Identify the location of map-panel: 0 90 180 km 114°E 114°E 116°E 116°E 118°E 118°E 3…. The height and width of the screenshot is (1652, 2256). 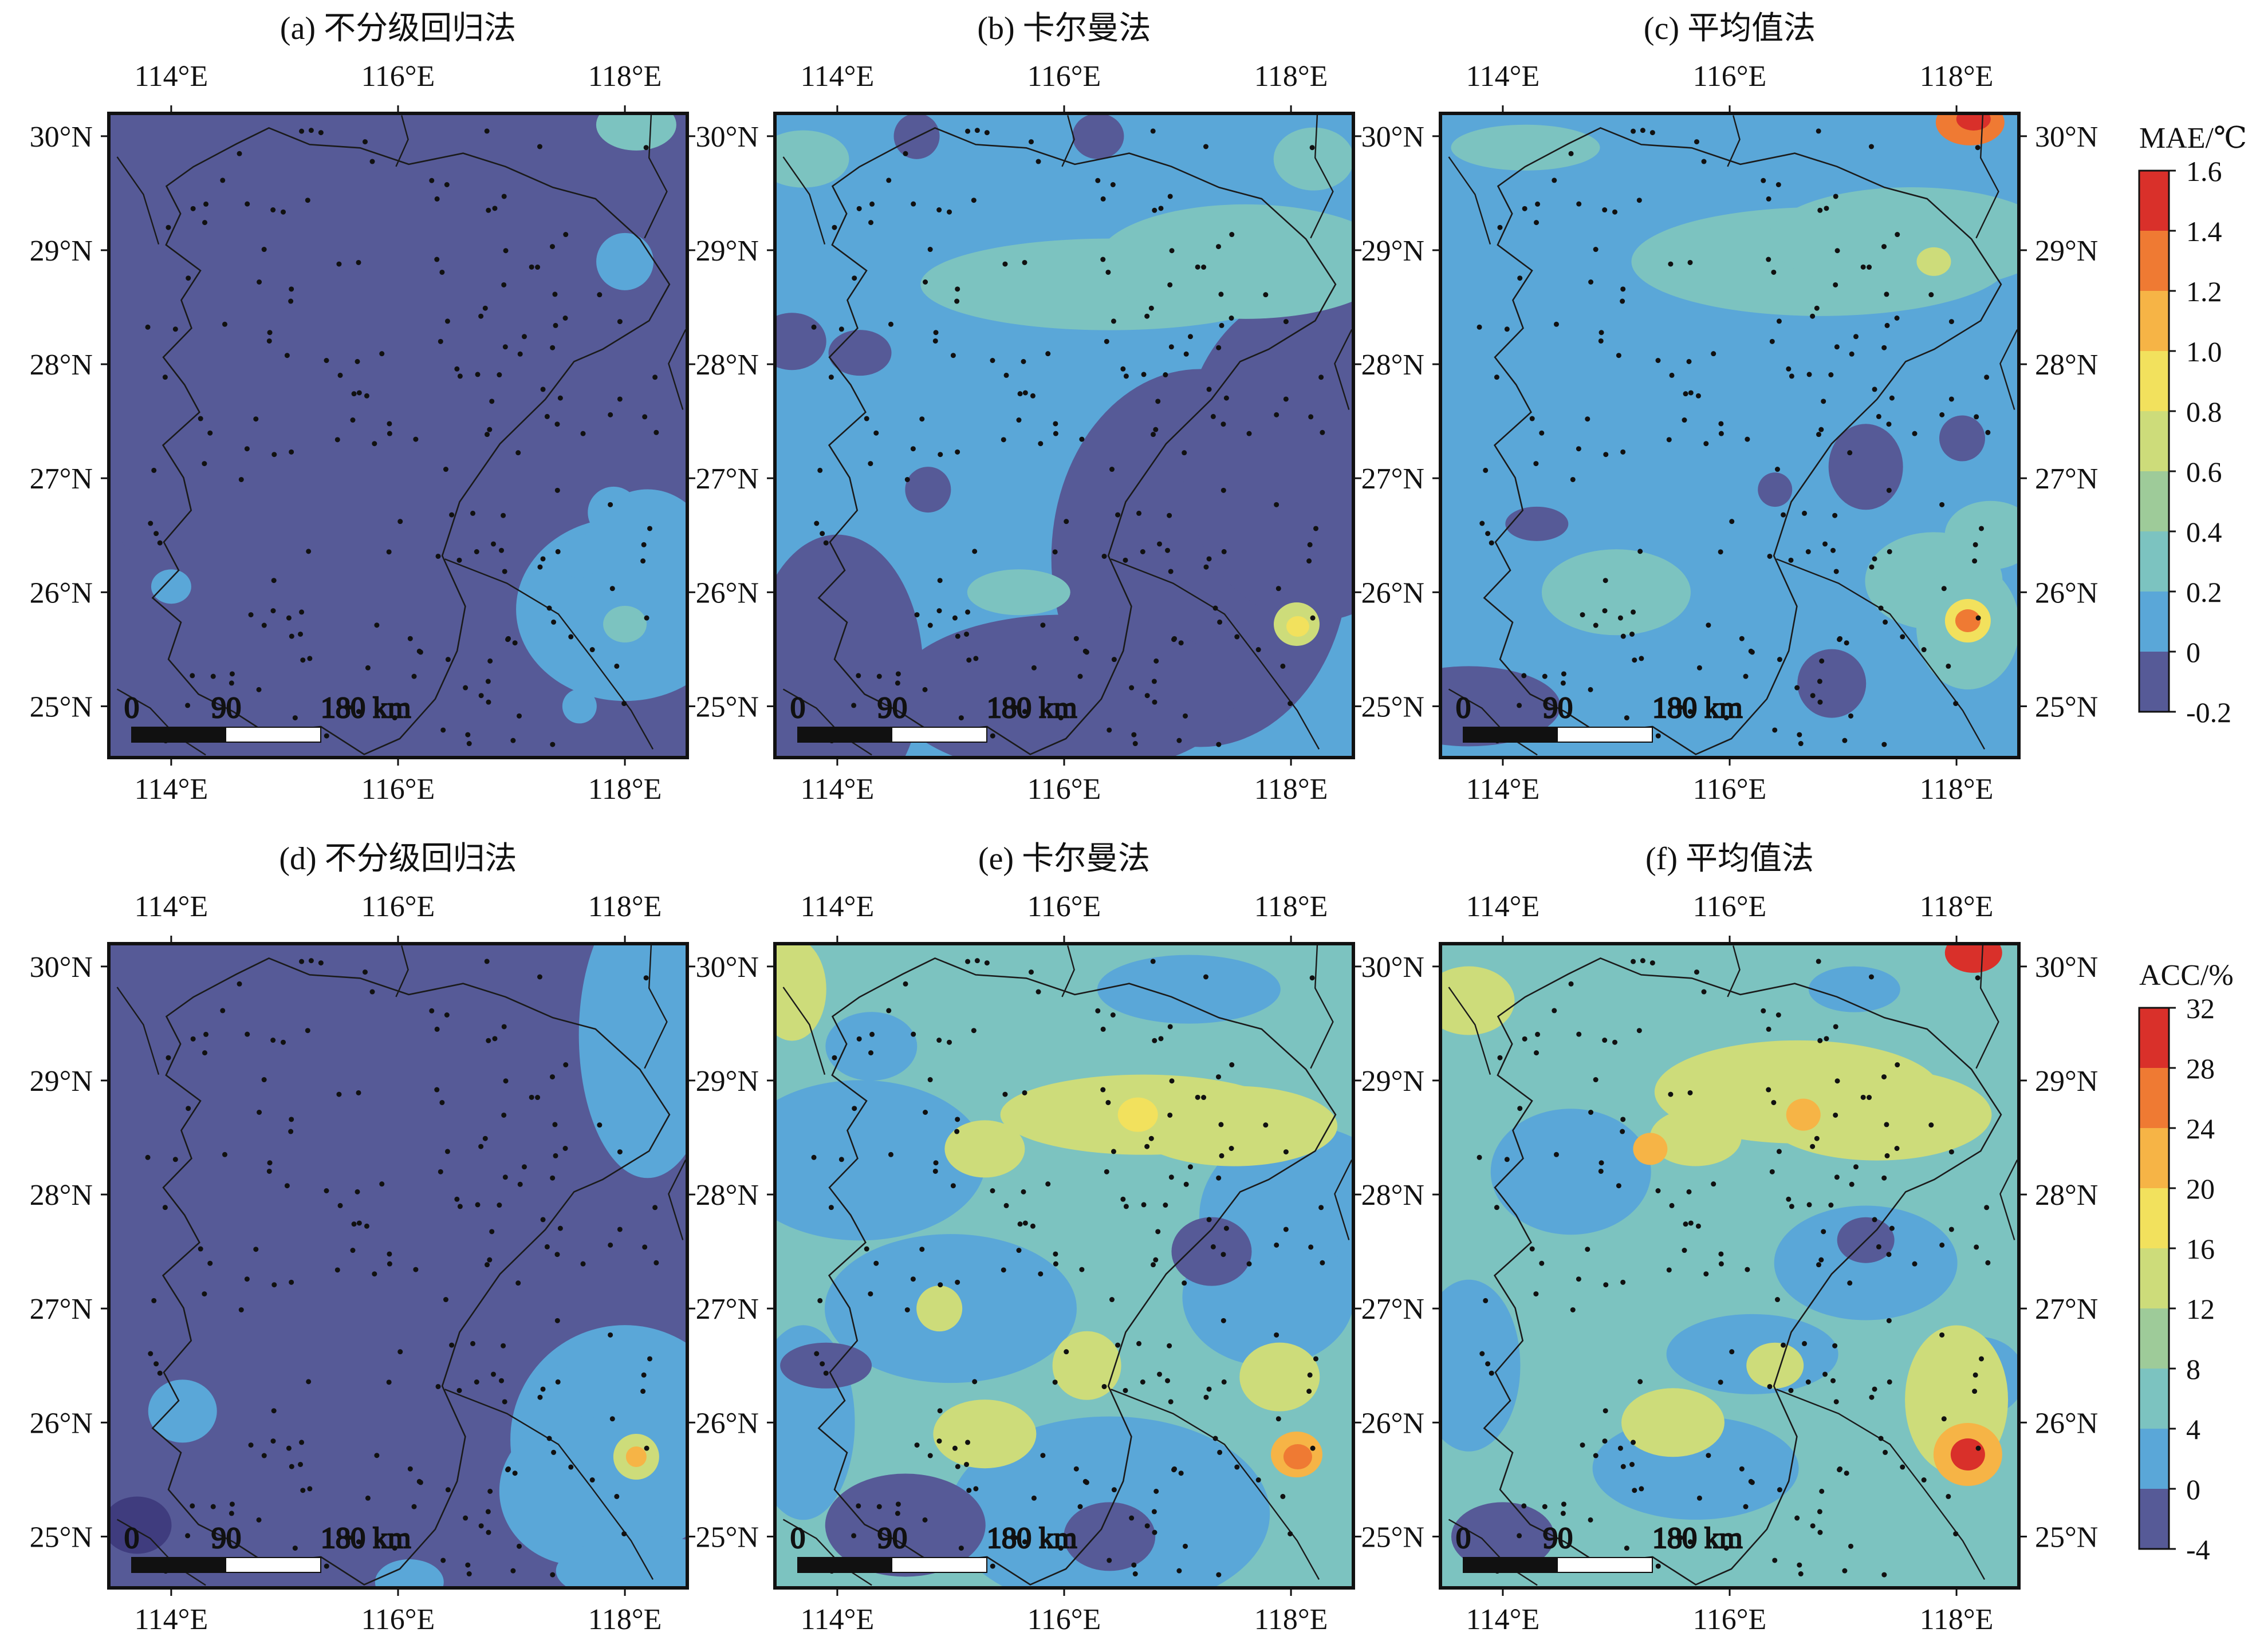
(363, 409).